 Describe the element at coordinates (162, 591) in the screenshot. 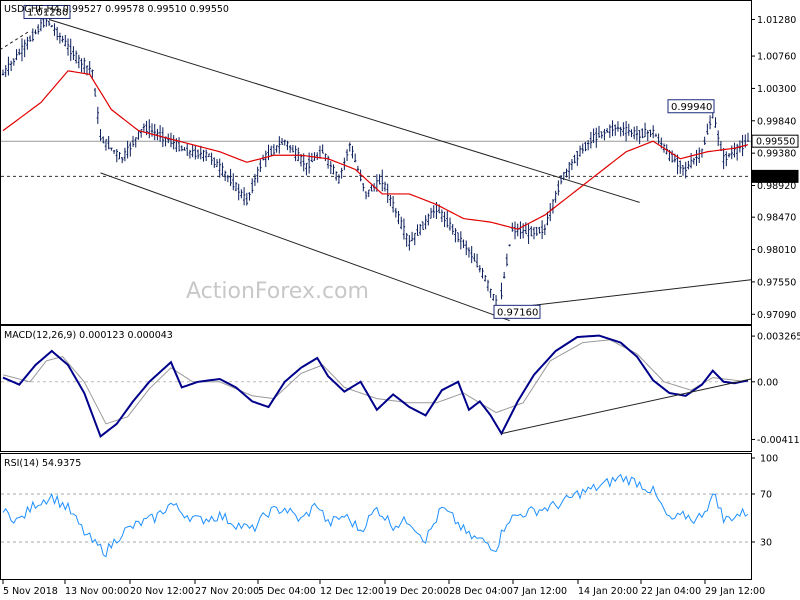

I see `x-tick-label: 20 Nov 12:00` at that location.